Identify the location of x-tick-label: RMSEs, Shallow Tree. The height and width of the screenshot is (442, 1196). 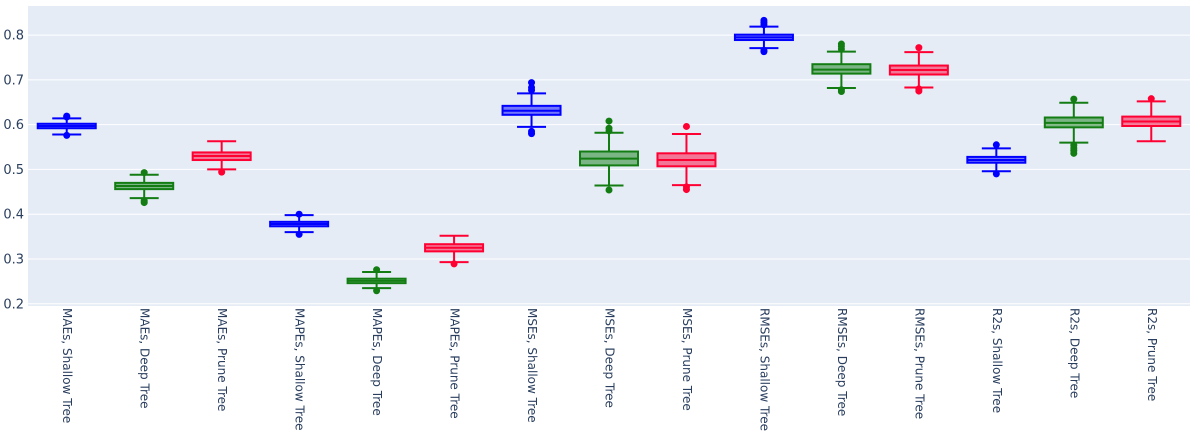
(764, 369).